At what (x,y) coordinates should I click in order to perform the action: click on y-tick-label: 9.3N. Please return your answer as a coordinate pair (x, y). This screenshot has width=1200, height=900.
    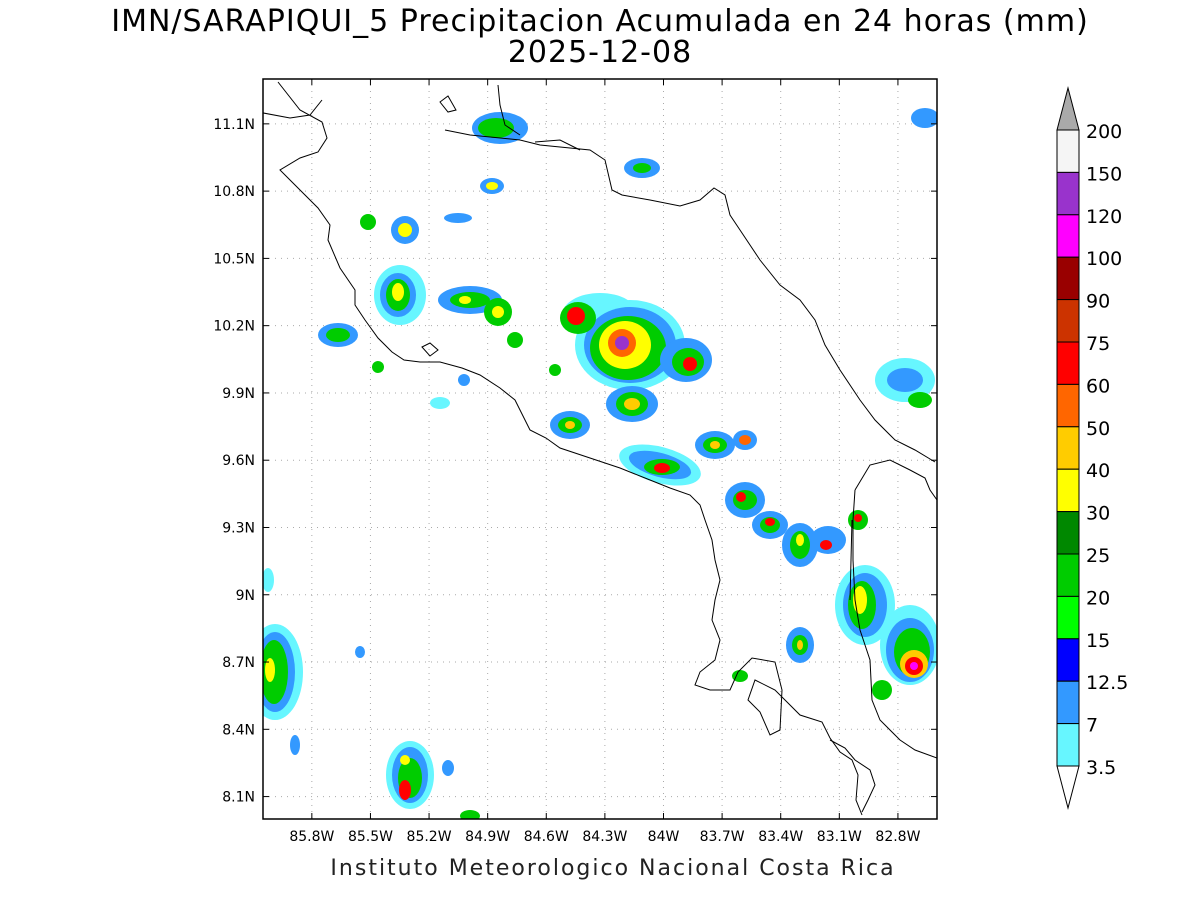
    Looking at the image, I should click on (238, 528).